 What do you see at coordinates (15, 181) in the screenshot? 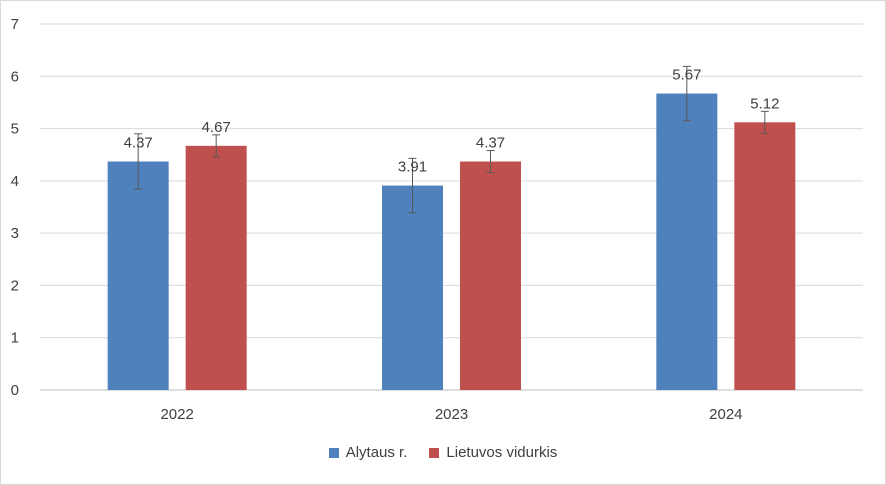
I see `y-tick-label: 4` at bounding box center [15, 181].